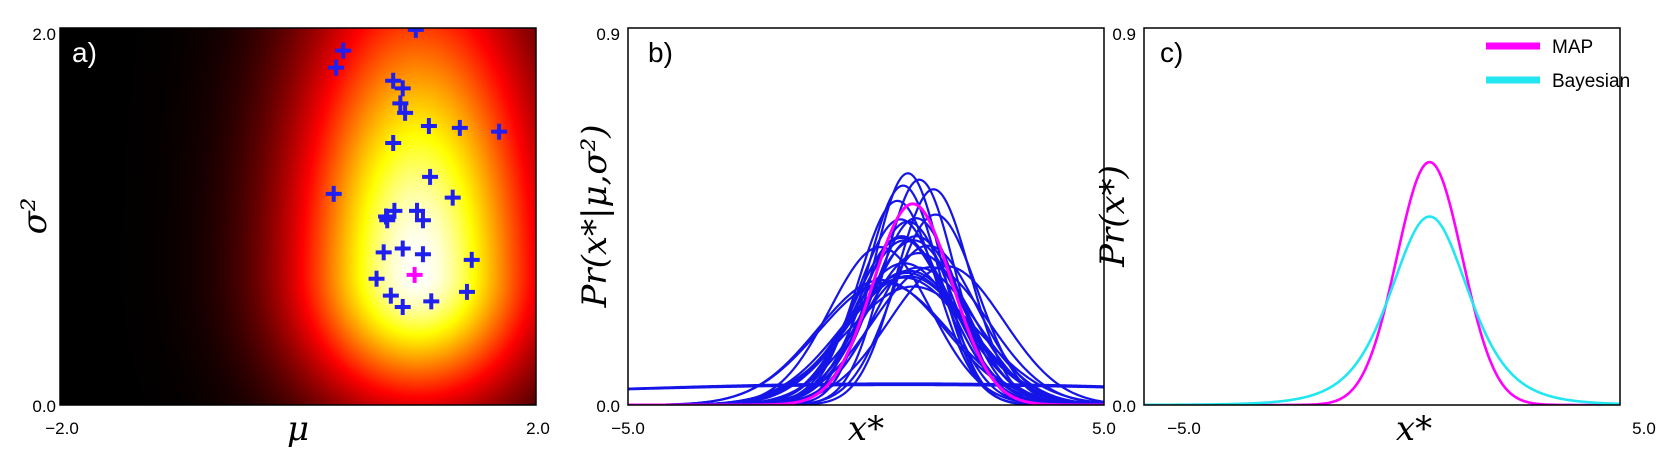  What do you see at coordinates (866, 429) in the screenshot?
I see `panel-b-xlabel: x*` at bounding box center [866, 429].